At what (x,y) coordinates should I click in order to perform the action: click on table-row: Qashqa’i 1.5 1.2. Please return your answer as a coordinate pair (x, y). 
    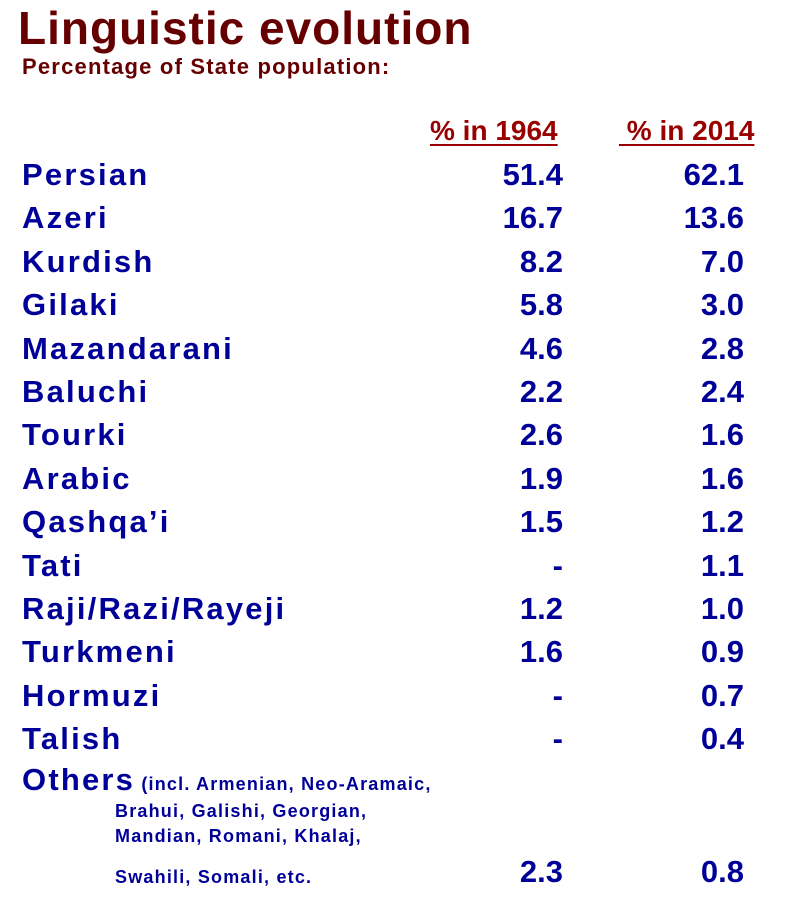
    Looking at the image, I should click on (400, 521).